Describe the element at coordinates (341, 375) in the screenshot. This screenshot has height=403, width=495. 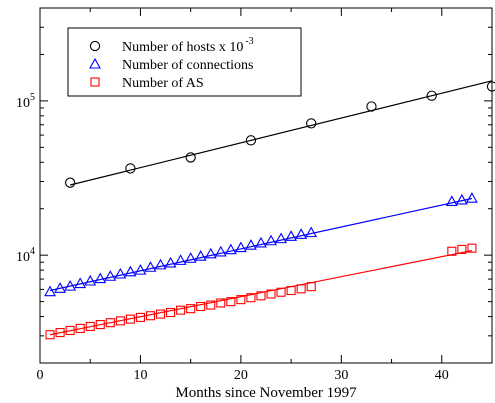
I see `x-tick-label: 30` at that location.